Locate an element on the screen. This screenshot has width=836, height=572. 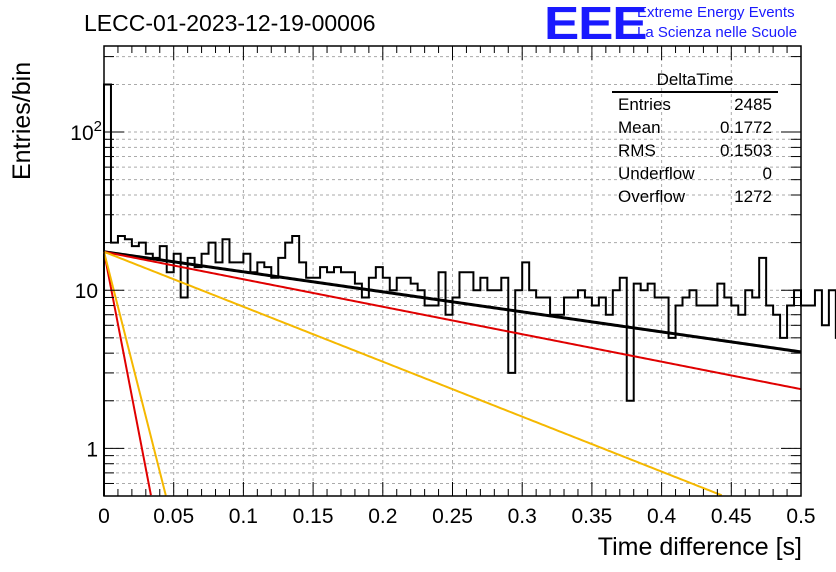
stats-row-mean: Mean 0.1772 is located at coordinates (695, 127).